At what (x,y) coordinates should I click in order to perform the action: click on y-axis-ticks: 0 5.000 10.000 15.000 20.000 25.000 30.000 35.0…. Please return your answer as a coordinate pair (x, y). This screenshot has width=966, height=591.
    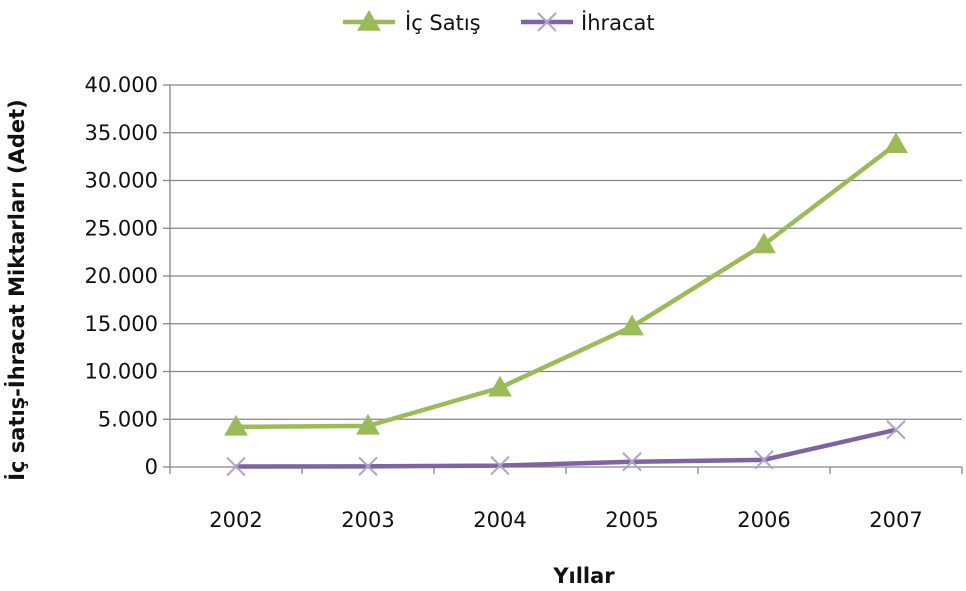
    Looking at the image, I should click on (127, 276).